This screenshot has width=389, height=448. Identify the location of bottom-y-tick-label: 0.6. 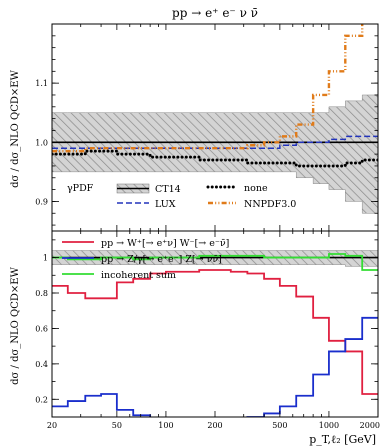
(41, 328).